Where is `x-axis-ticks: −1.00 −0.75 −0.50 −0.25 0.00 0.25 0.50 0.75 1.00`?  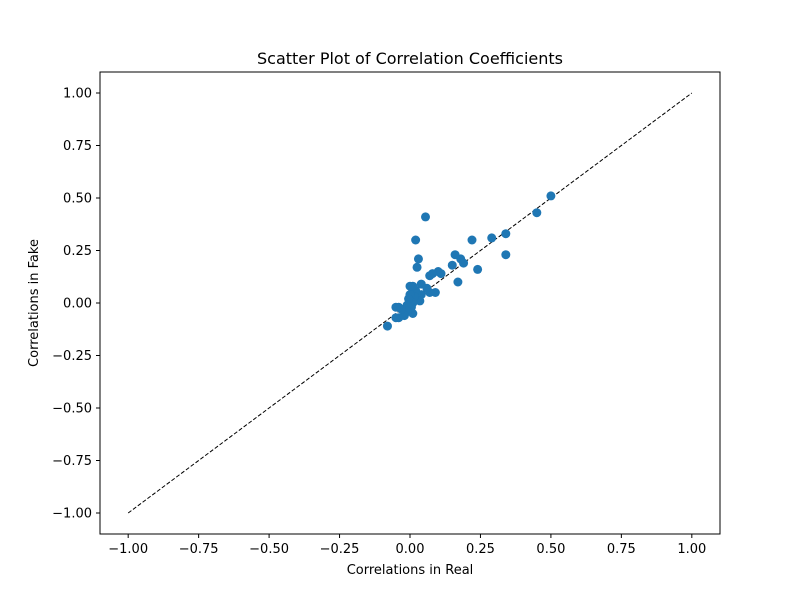
x-axis-ticks: −1.00 −0.75 −0.50 −0.25 0.00 0.25 0.50 0.75 1.00 is located at coordinates (407, 545).